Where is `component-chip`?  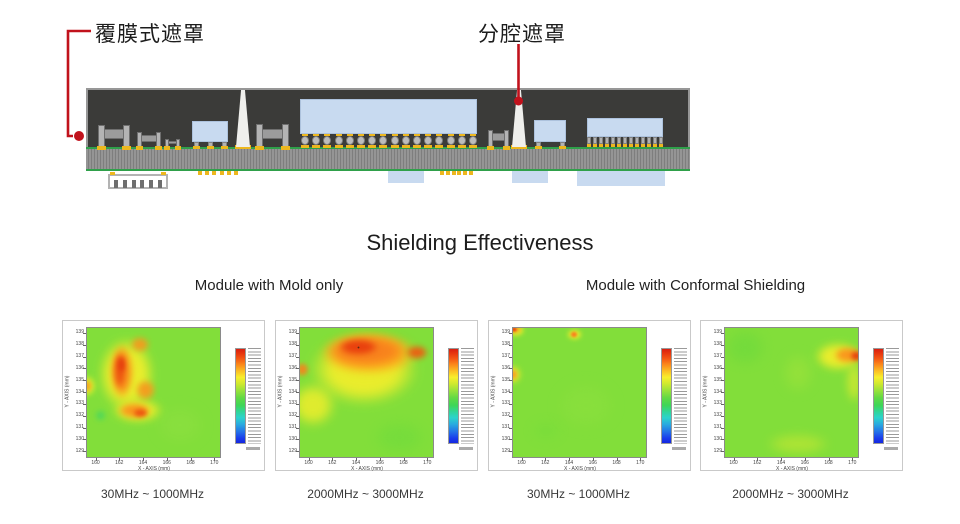
component-chip is located at coordinates (210, 135).